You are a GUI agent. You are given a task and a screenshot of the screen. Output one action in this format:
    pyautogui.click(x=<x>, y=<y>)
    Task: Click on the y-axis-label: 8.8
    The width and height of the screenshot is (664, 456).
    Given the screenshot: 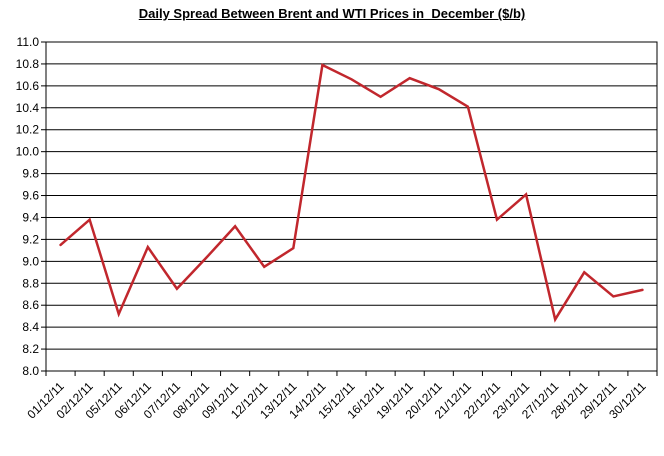 What is the action you would take?
    pyautogui.click(x=30, y=283)
    